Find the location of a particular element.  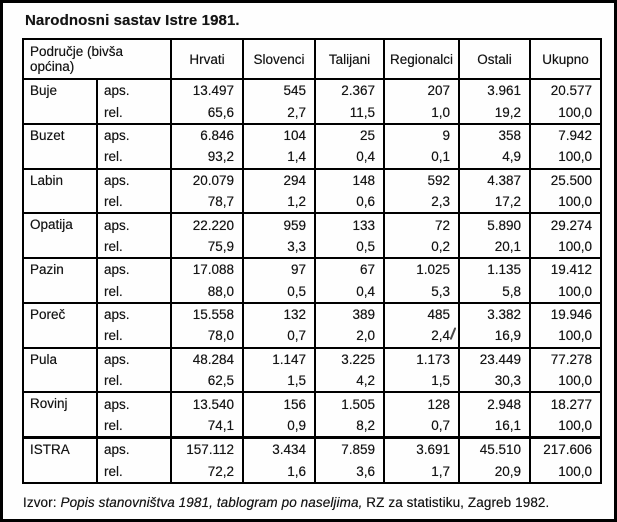

value-cell: 77.278 is located at coordinates (565, 358).